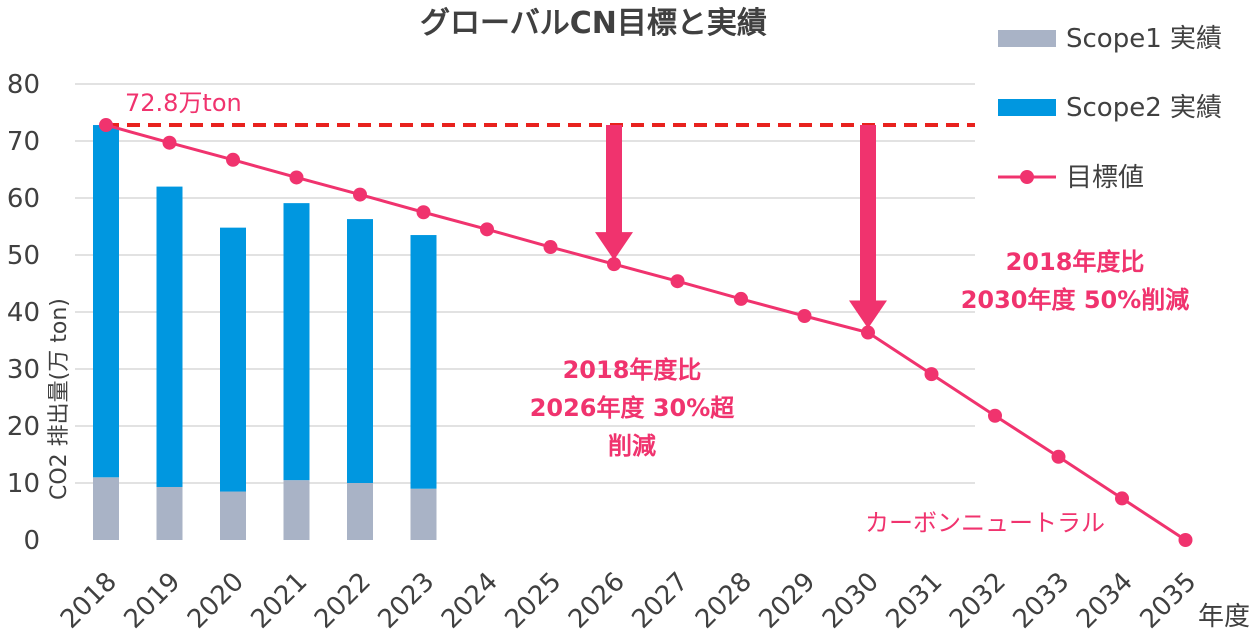  What do you see at coordinates (1027, 177) in the screenshot?
I see `legend-marker-target` at bounding box center [1027, 177].